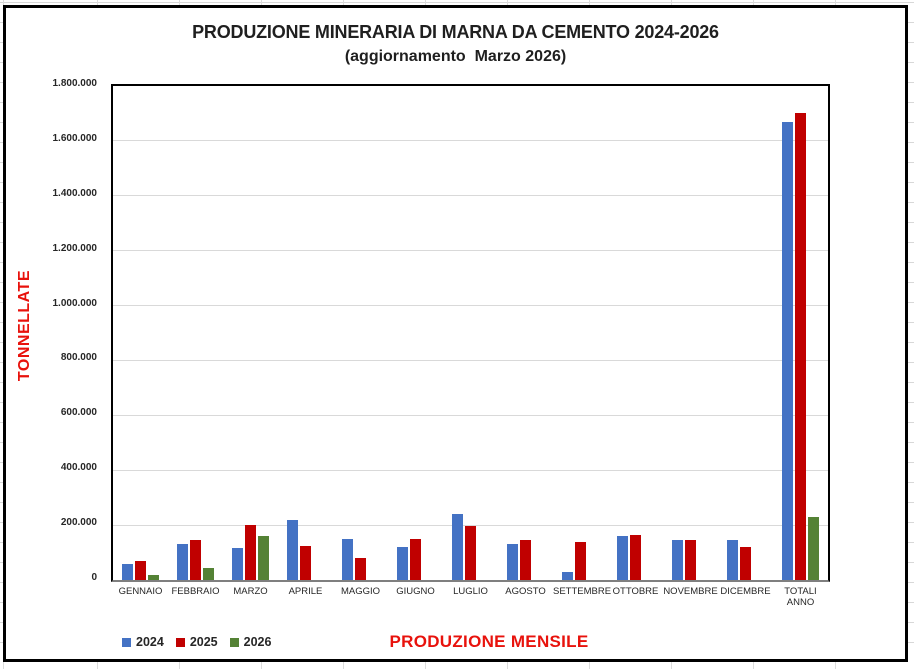 The width and height of the screenshot is (914, 669). Describe the element at coordinates (150, 642) in the screenshot. I see `legend-label: 2024` at that location.